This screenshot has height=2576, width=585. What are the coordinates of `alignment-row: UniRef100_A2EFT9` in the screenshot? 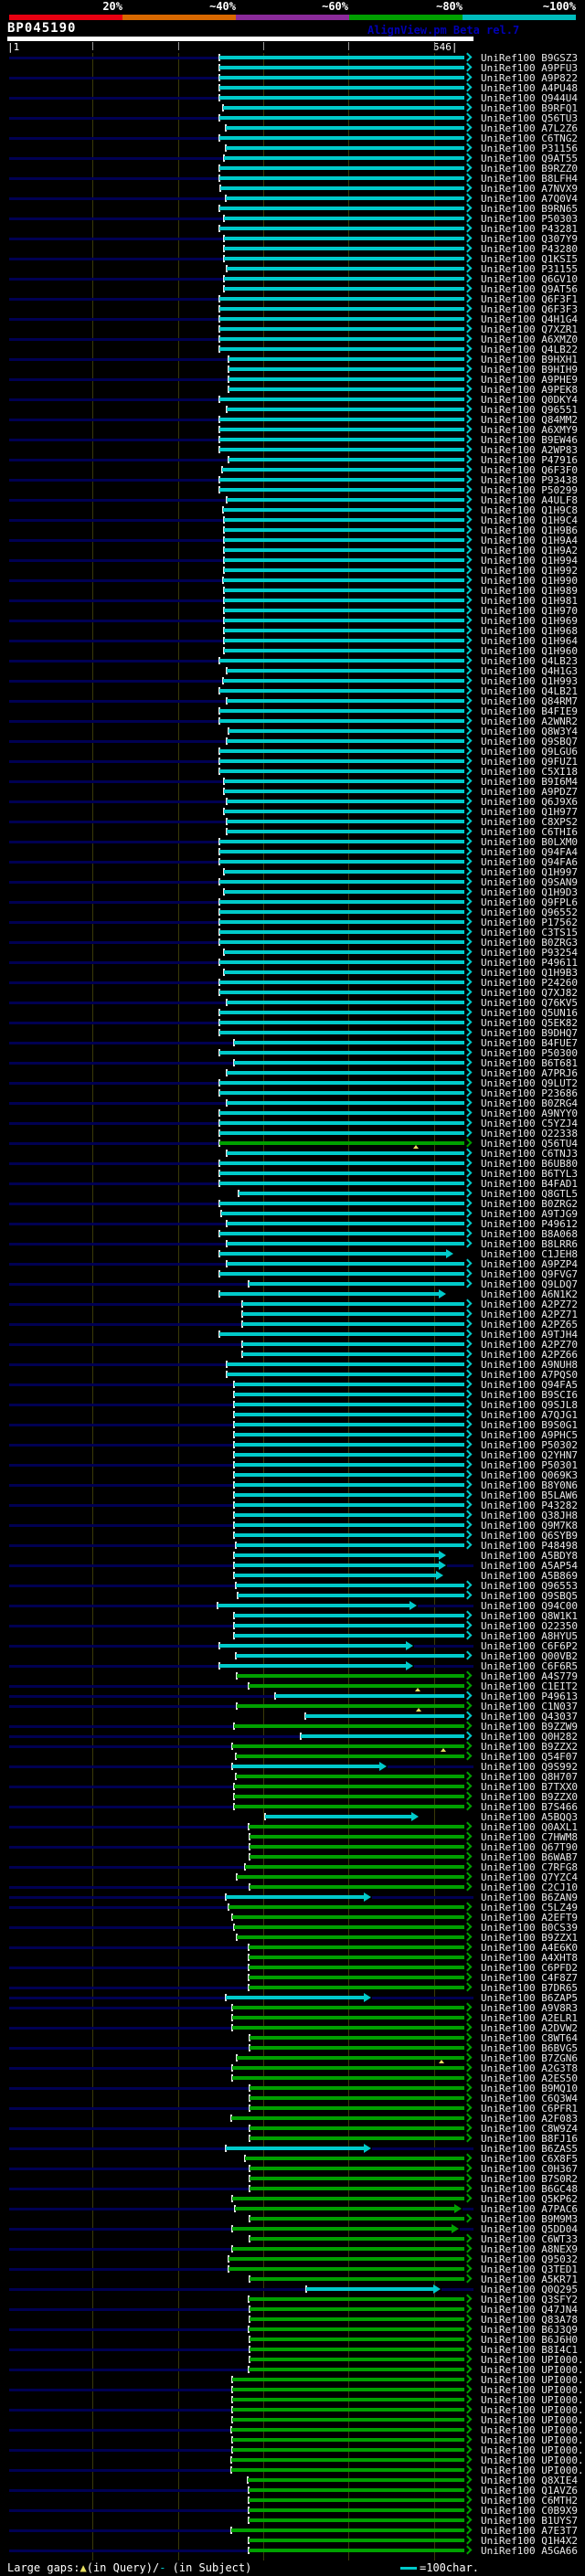 It's located at (293, 1917).